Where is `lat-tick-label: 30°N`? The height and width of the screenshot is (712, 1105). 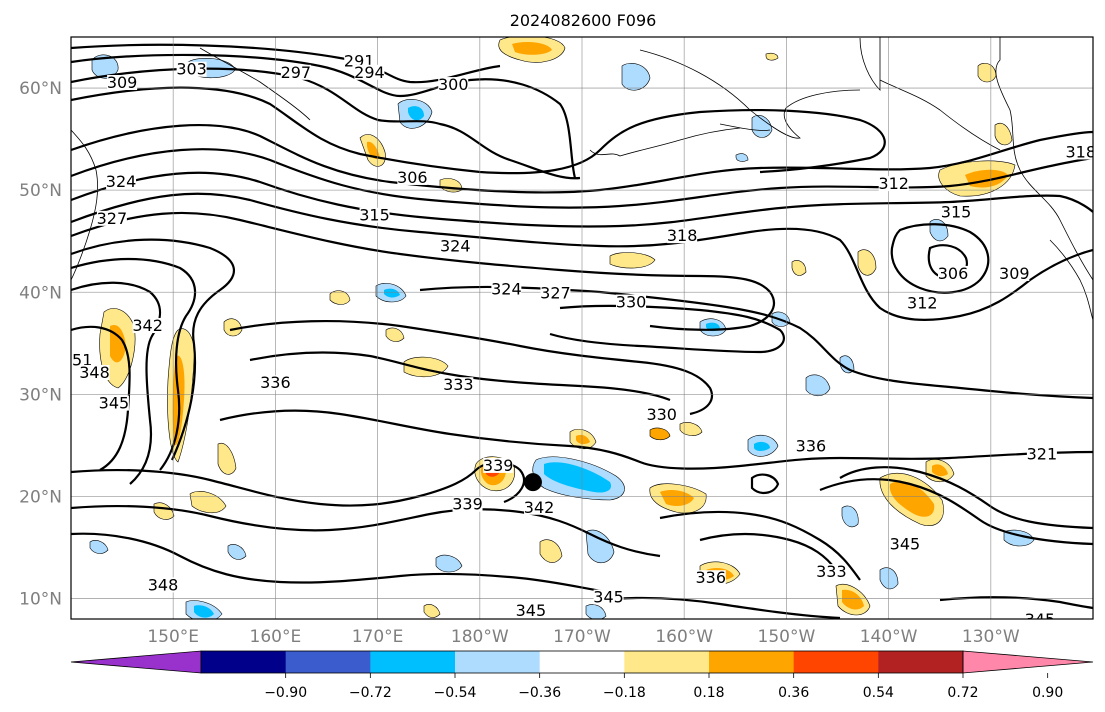
lat-tick-label: 30°N is located at coordinates (40, 395).